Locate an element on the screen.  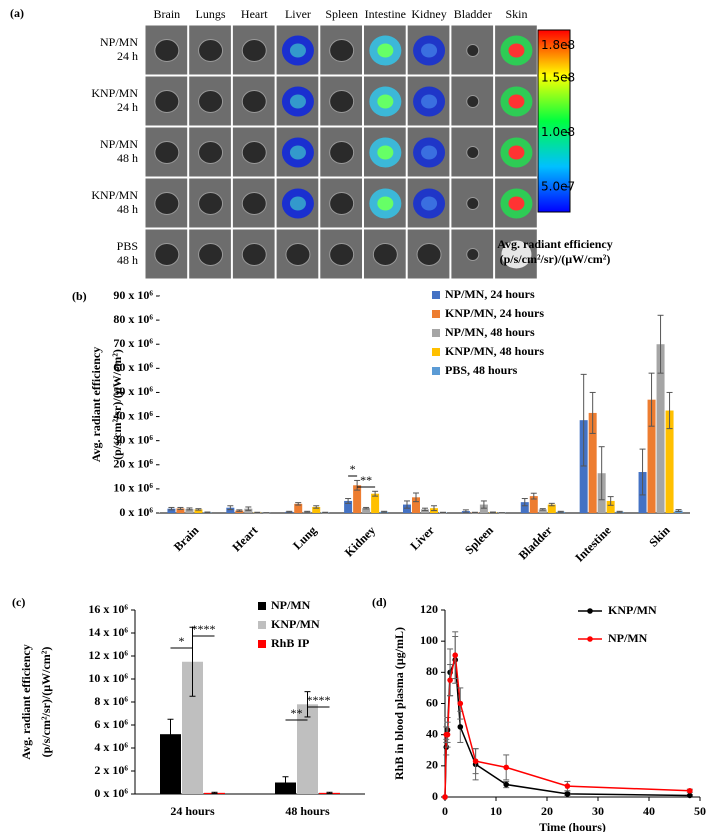
x-tick-label: Skin is located at coordinates (659, 536).